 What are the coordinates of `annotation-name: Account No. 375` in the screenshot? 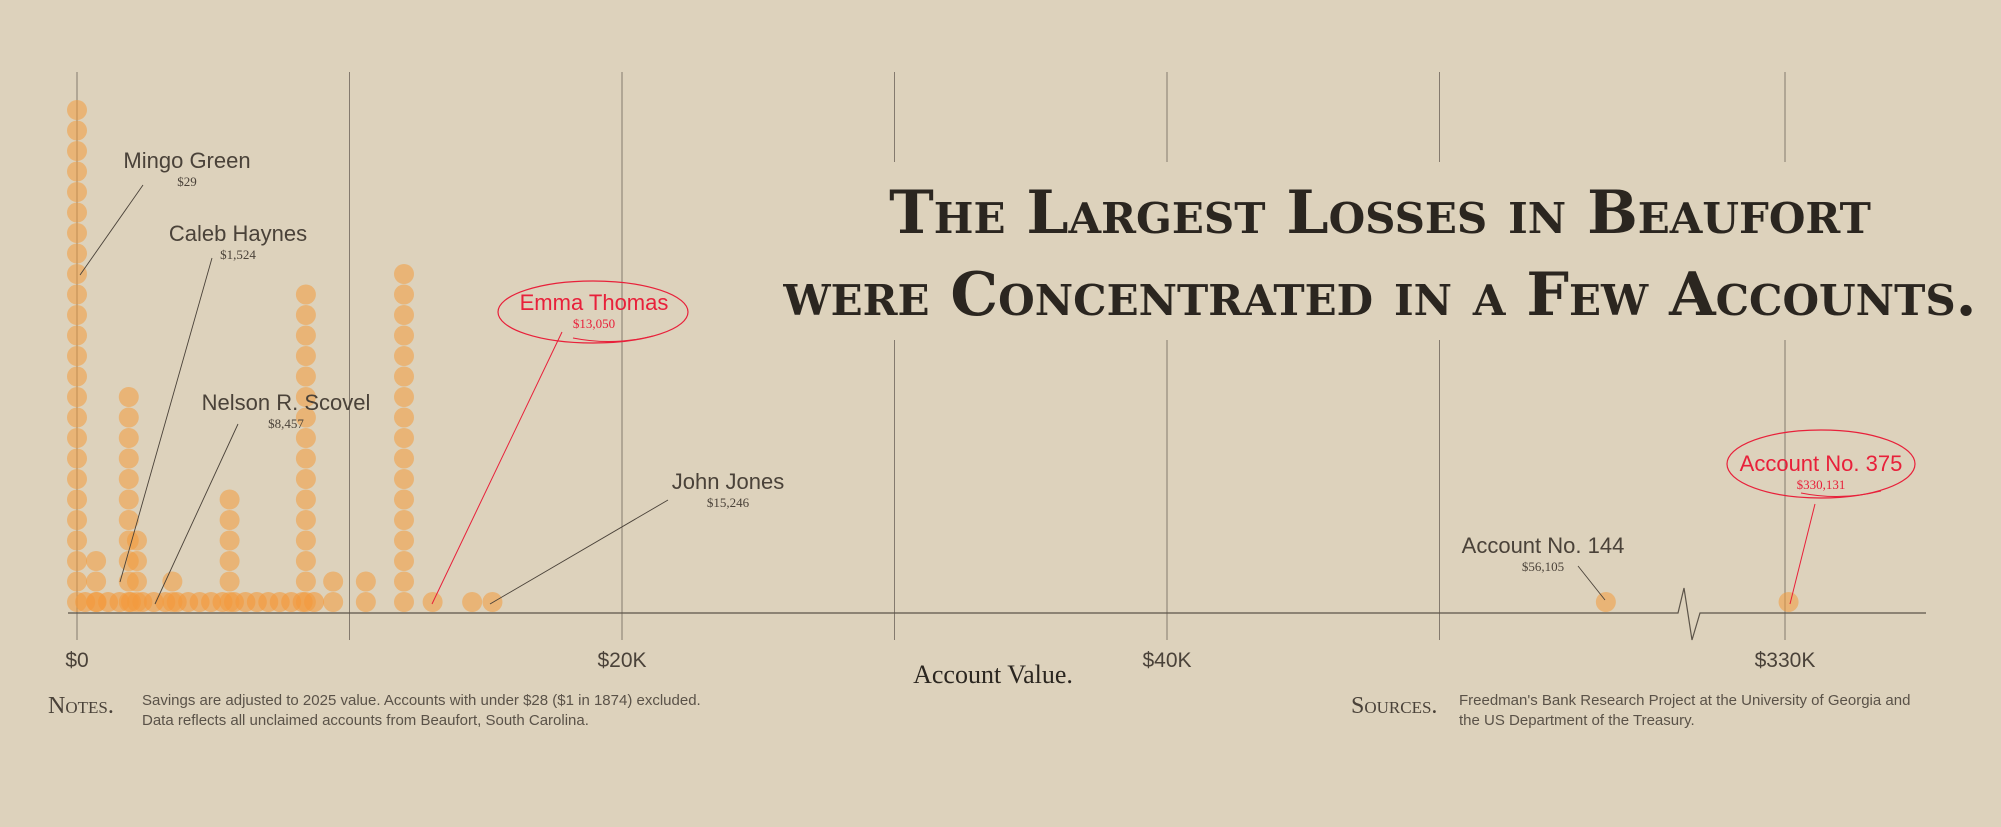 It's located at (1821, 463).